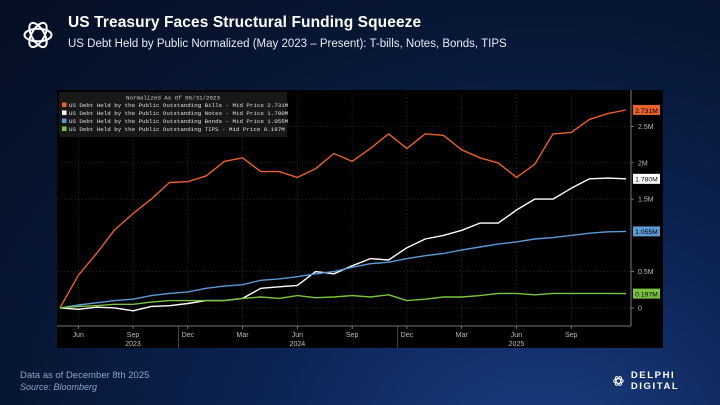  I want to click on series-last-value-0: 2.731M, so click(646, 109).